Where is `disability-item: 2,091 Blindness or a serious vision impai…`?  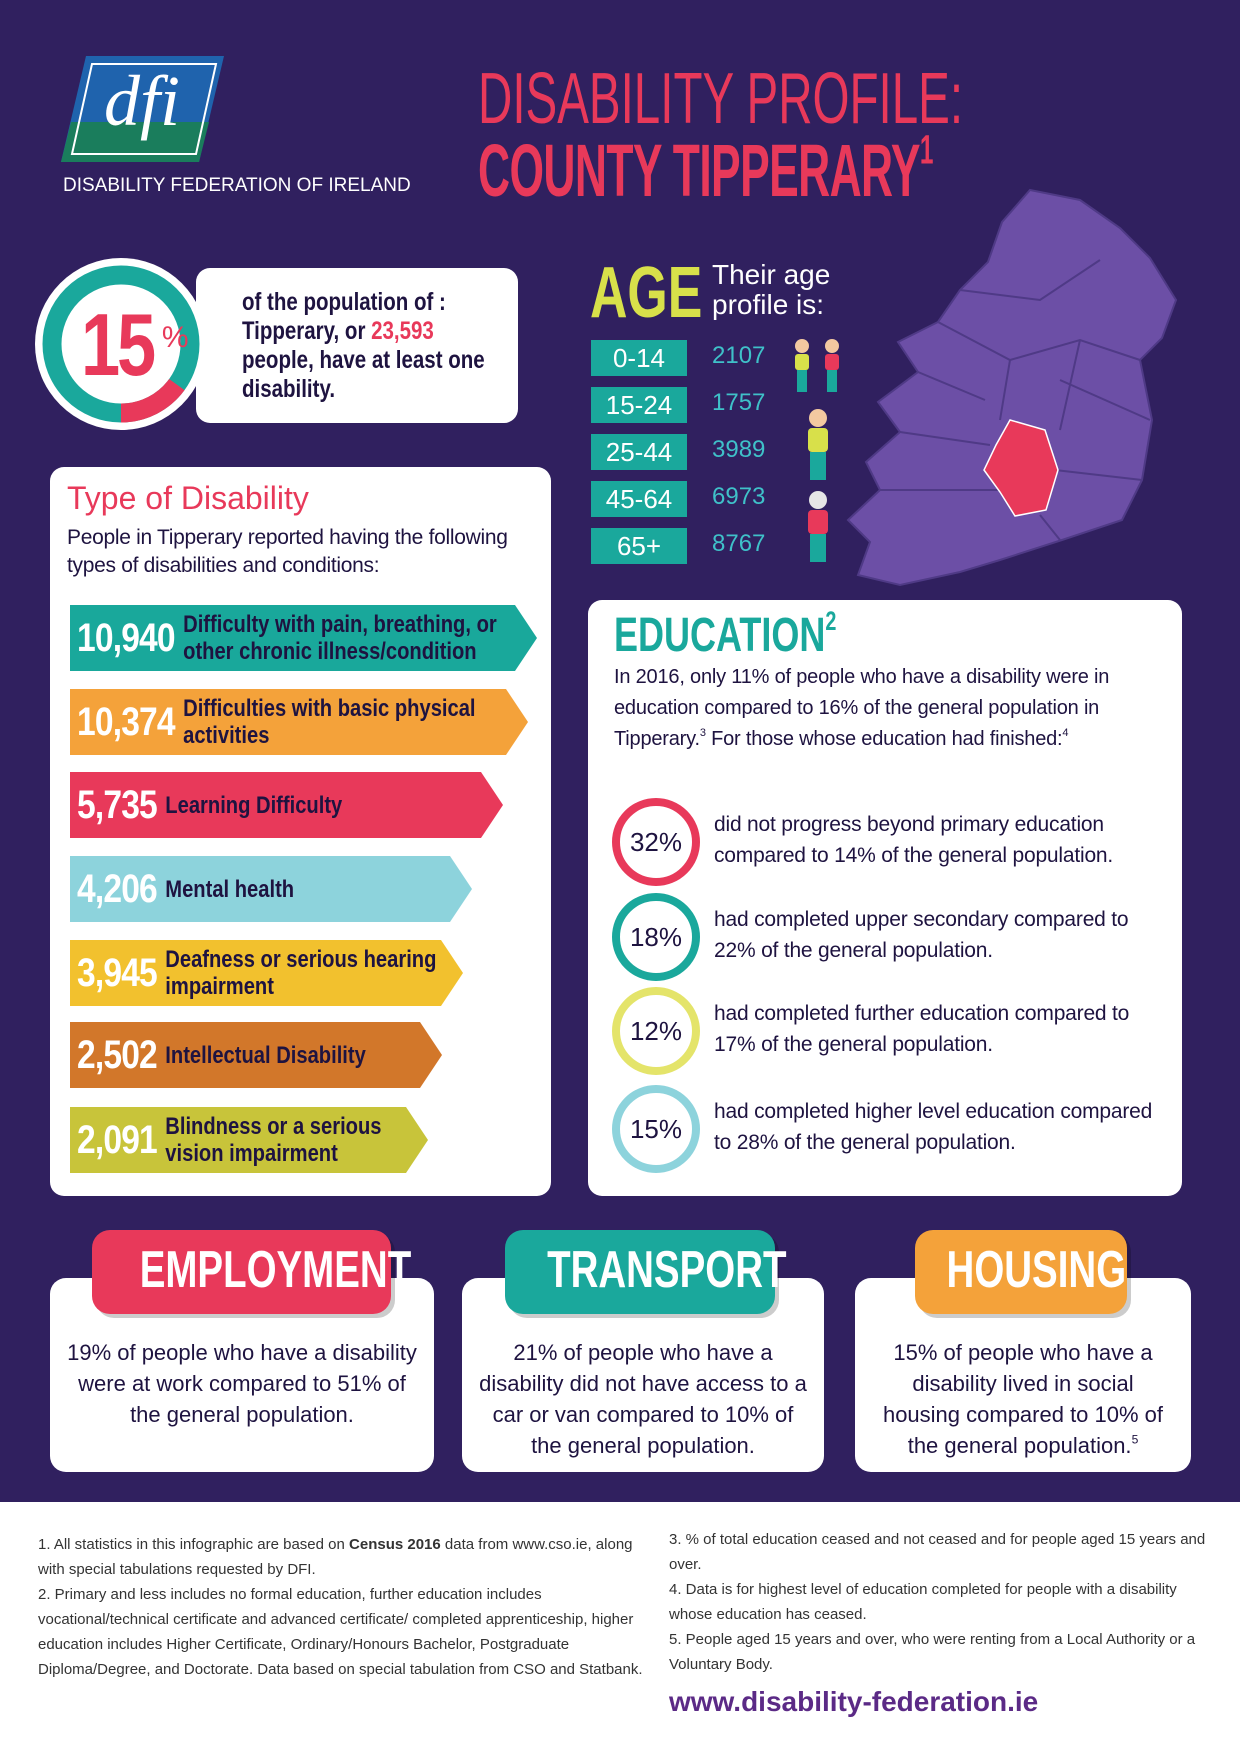
disability-item: 2,091 Blindness or a serious vision impai… is located at coordinates (243, 1140).